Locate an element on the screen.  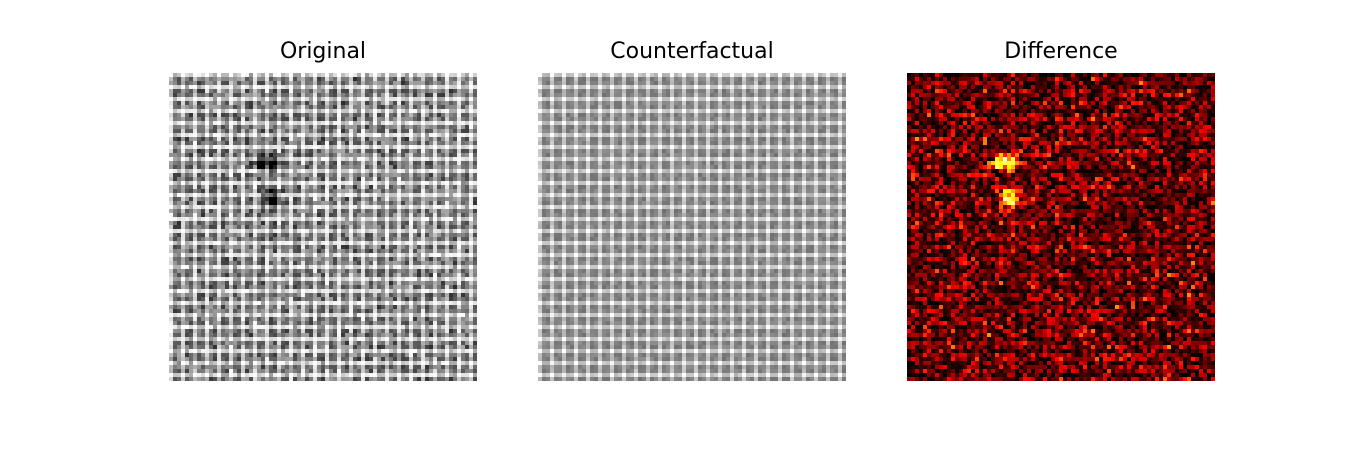
panel-title-counterfactual: Counterfactual is located at coordinates (692, 51).